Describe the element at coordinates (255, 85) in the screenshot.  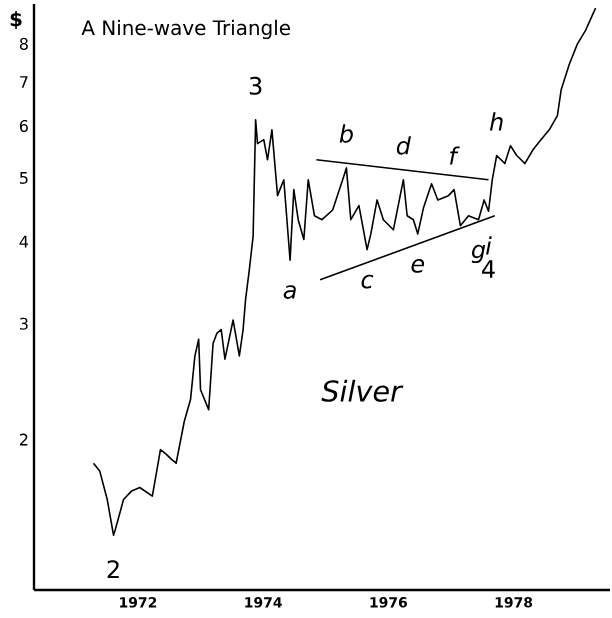
I see `annotation: 3` at that location.